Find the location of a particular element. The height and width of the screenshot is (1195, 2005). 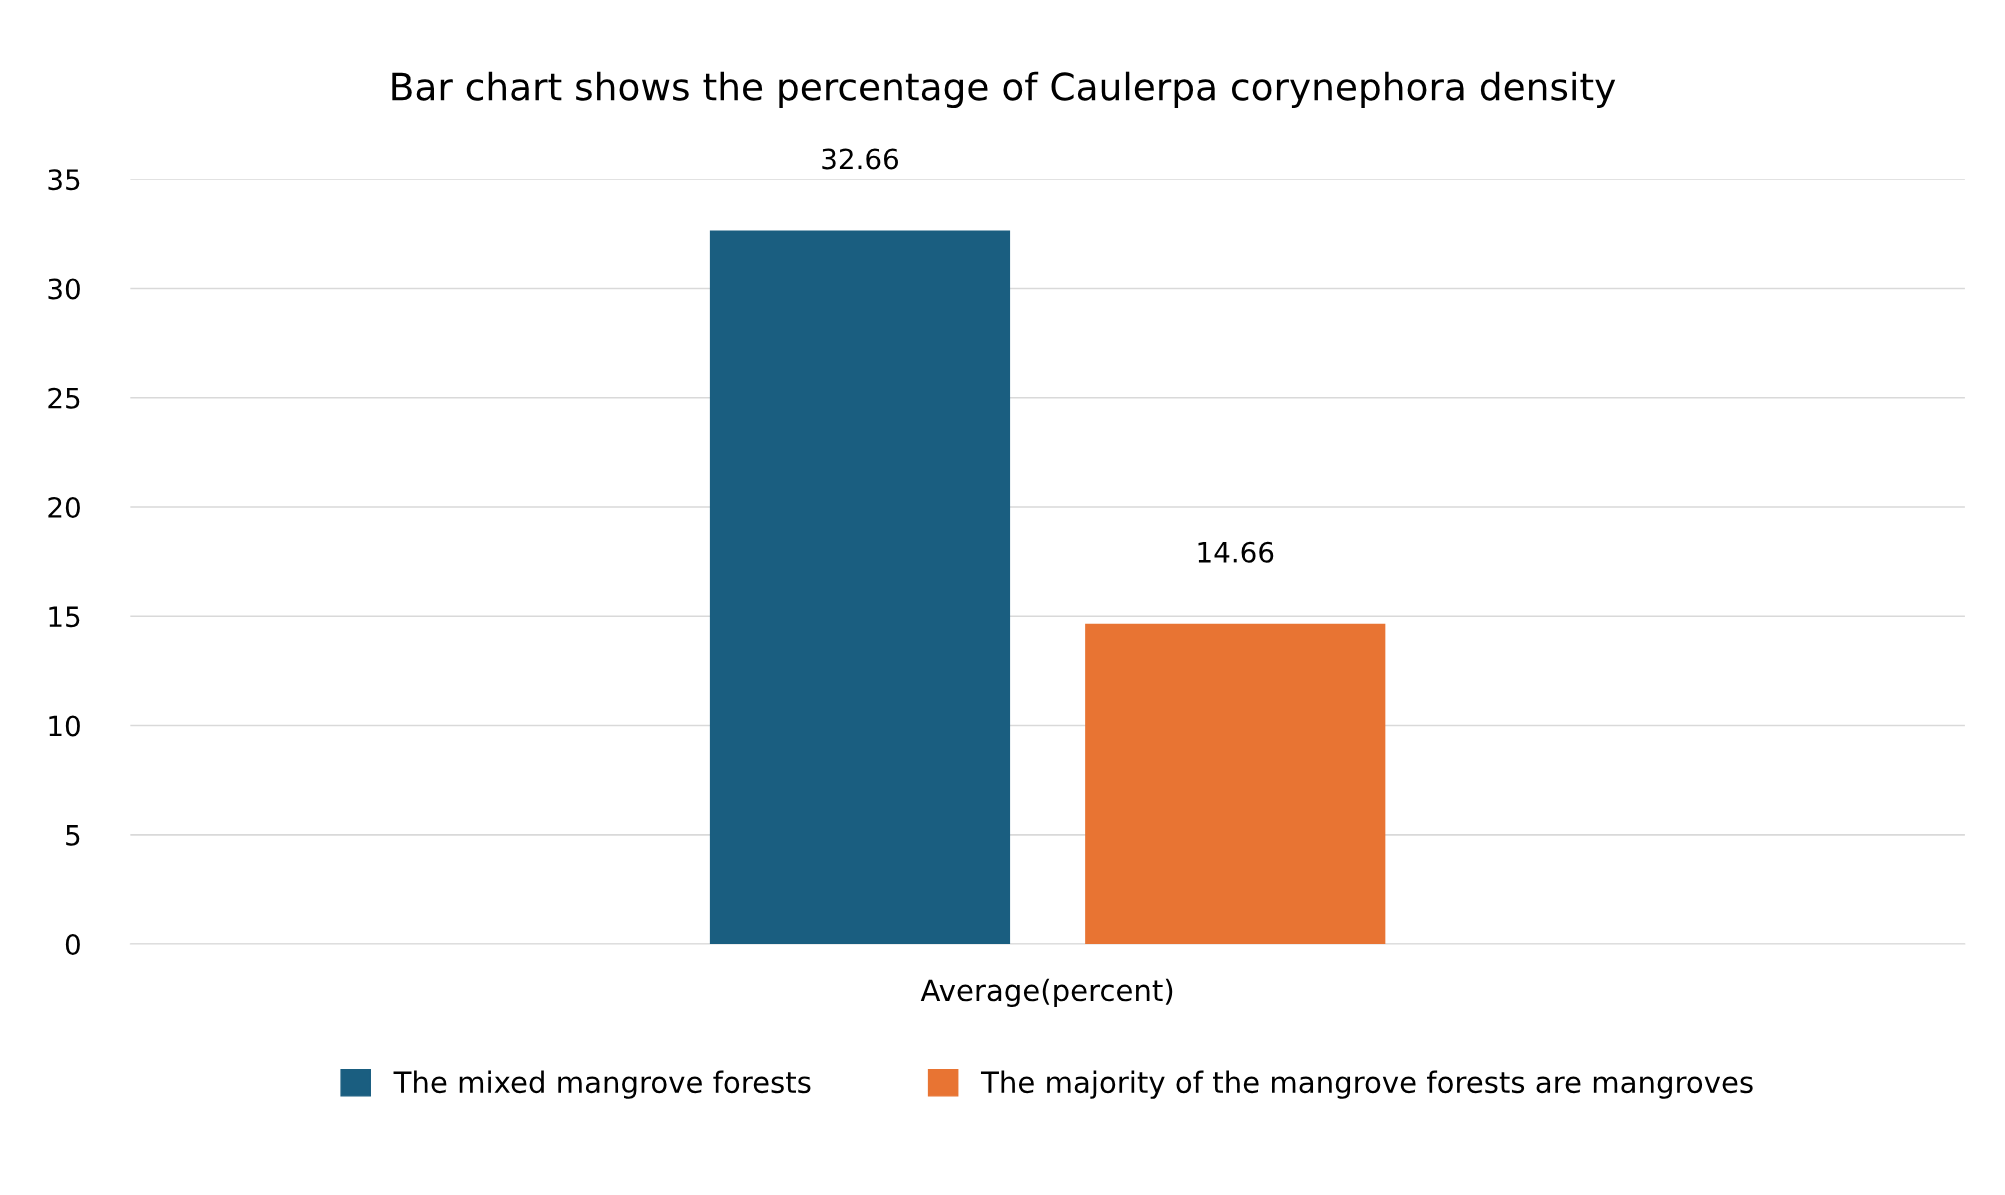

x-tick-label: Average(percent) is located at coordinates (1046, 992).